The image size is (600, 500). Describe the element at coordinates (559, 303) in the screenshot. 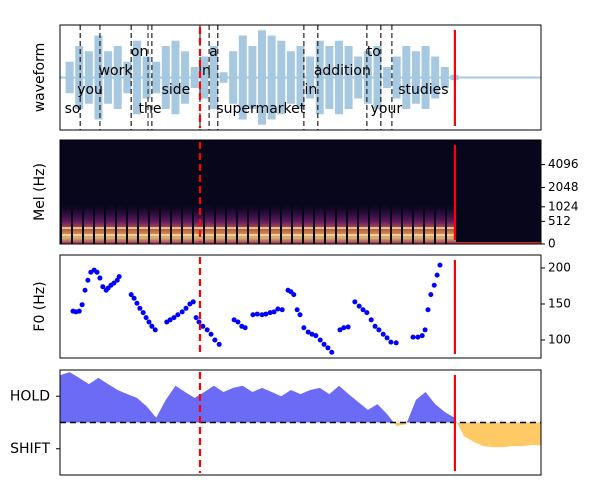

I see `y-tick-label: 150` at that location.